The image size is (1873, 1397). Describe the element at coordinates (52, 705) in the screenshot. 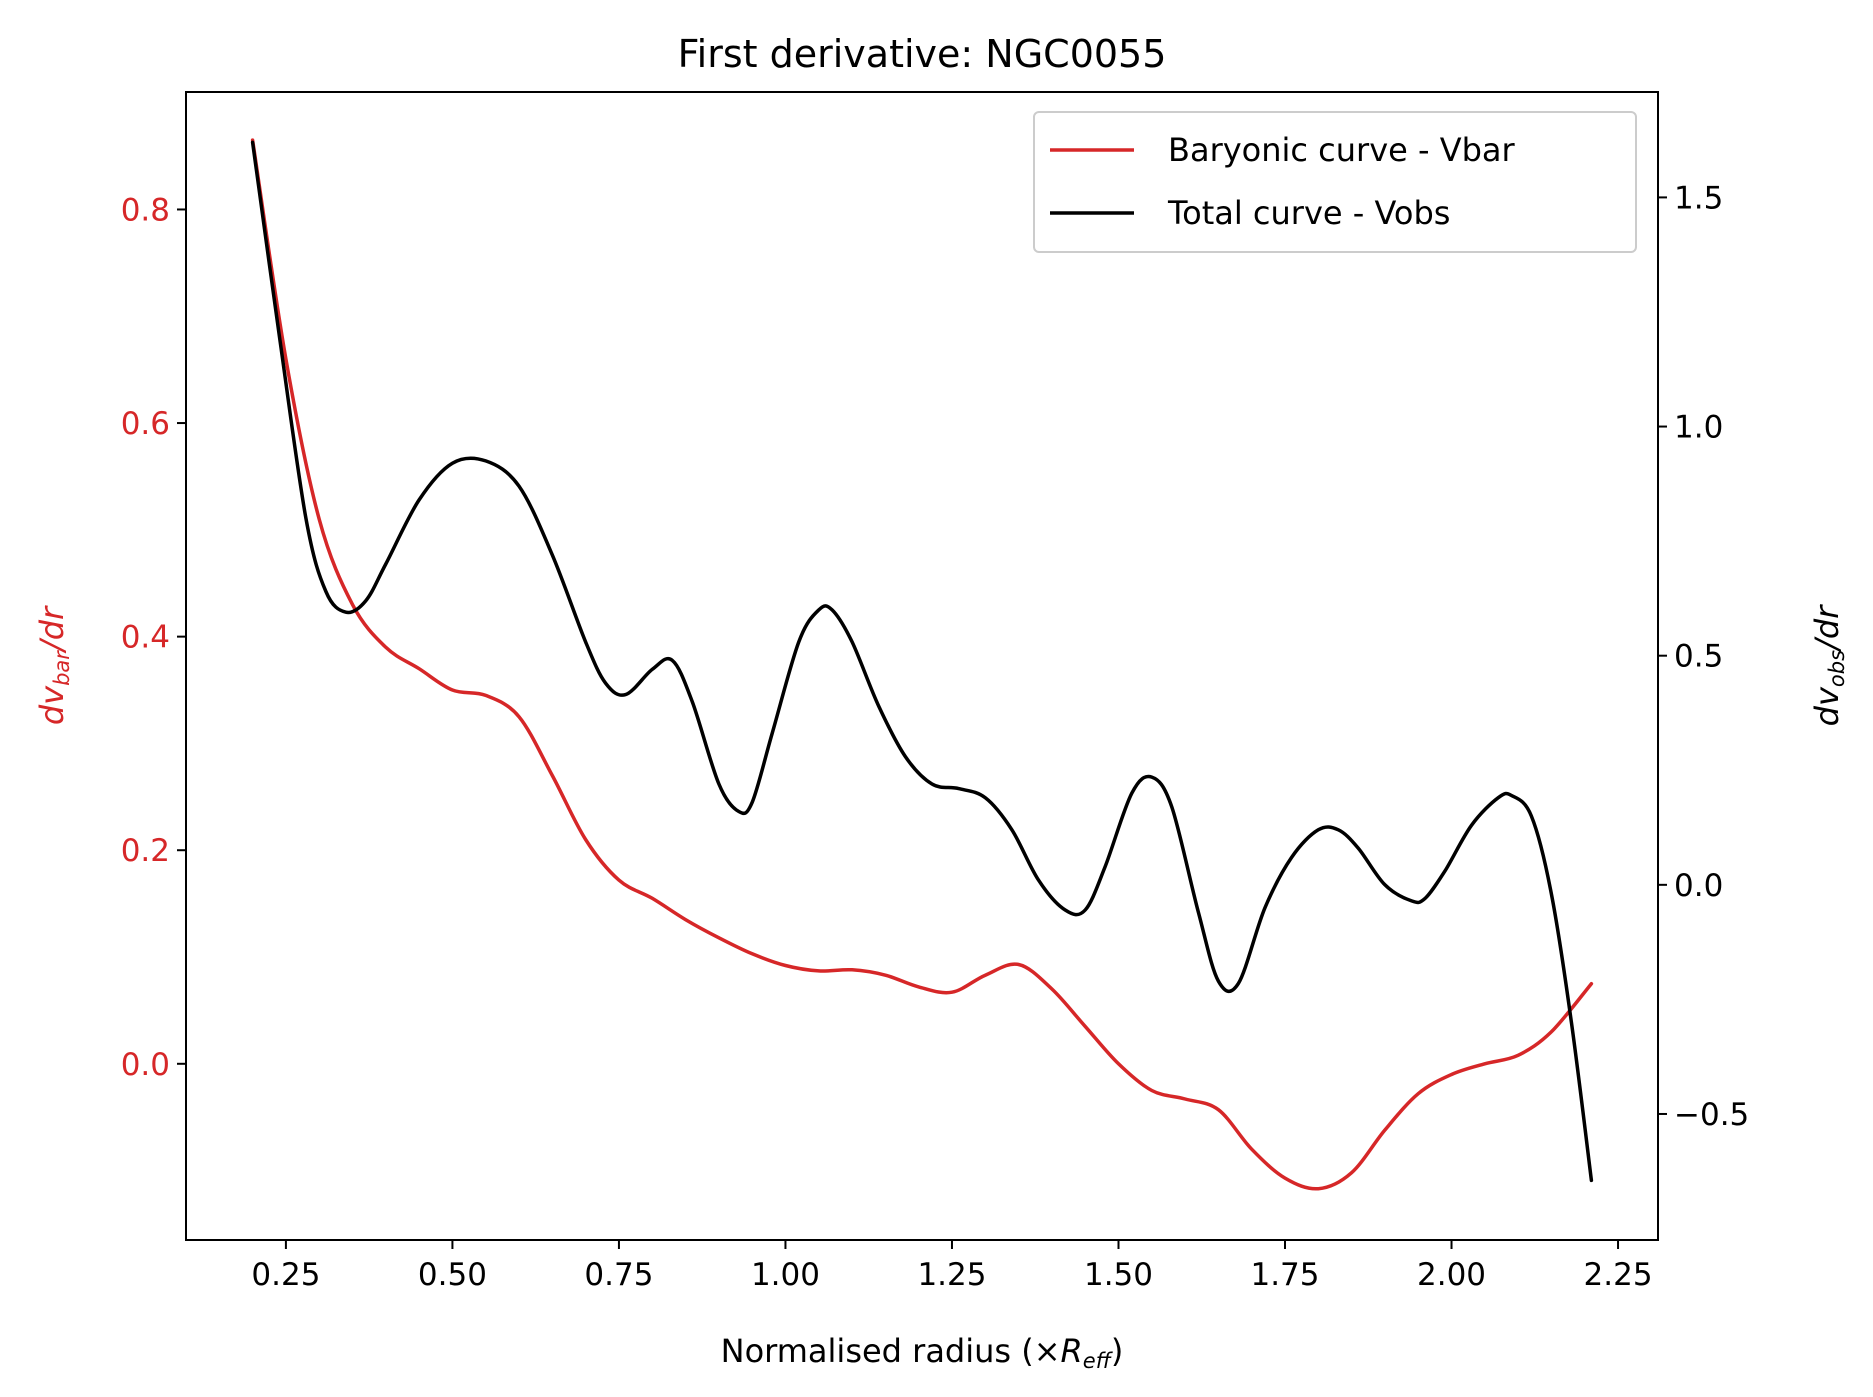

I see `left-y-axis-label-pre: dv` at that location.